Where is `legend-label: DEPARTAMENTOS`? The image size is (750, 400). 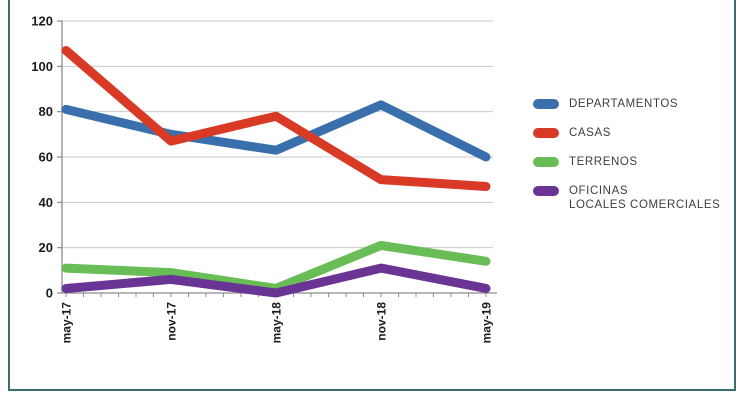 legend-label: DEPARTAMENTOS is located at coordinates (623, 104).